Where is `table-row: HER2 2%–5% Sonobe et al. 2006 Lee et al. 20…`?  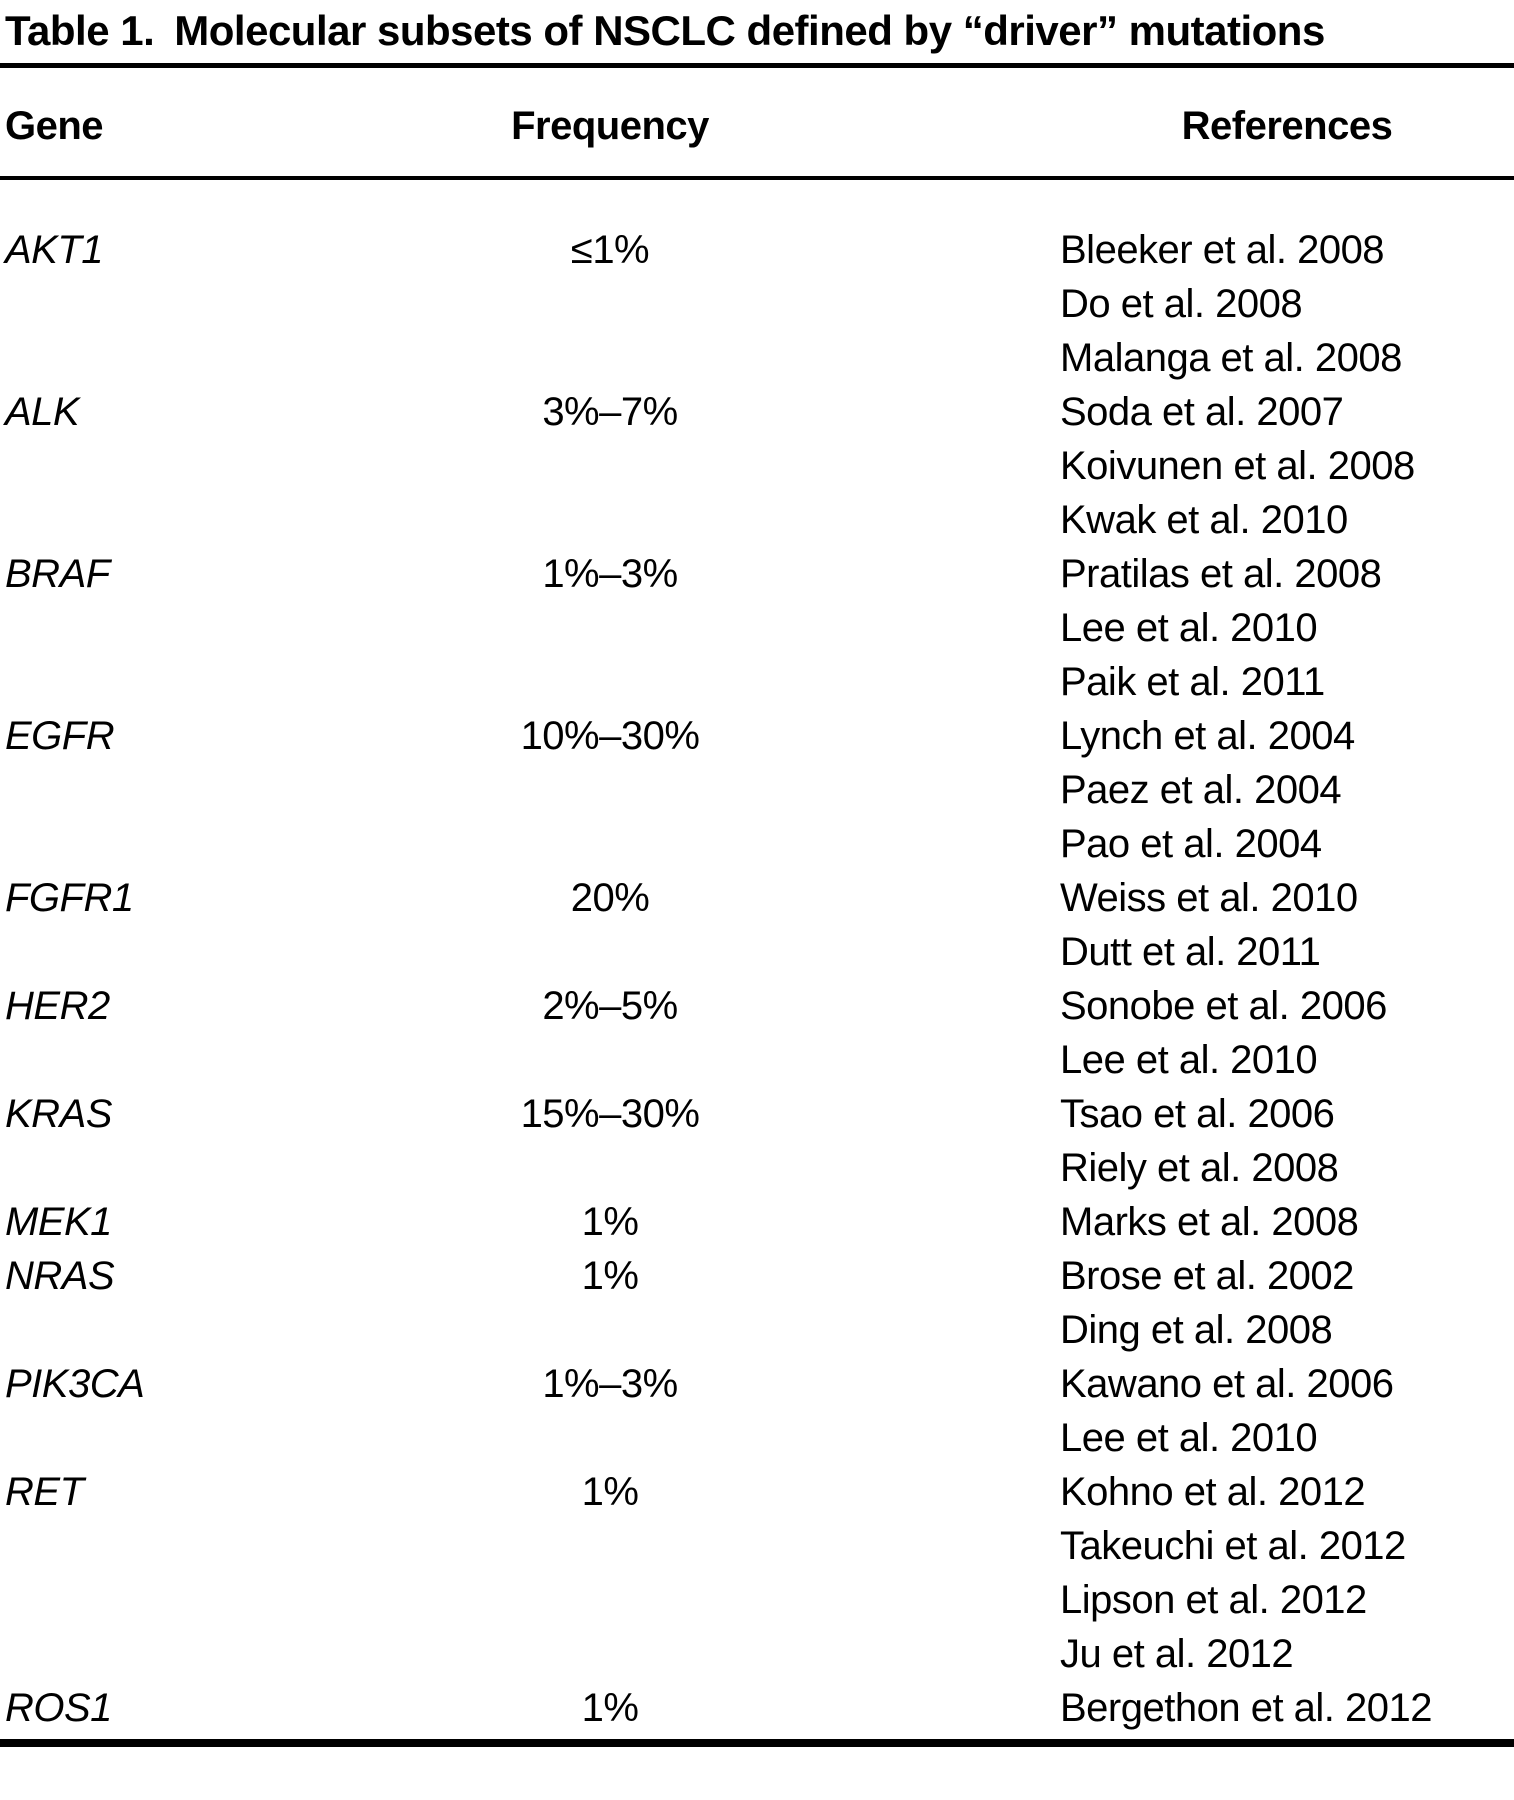 table-row: HER2 2%–5% Sonobe et al. 2006 Lee et al. 20… is located at coordinates (757, 1033).